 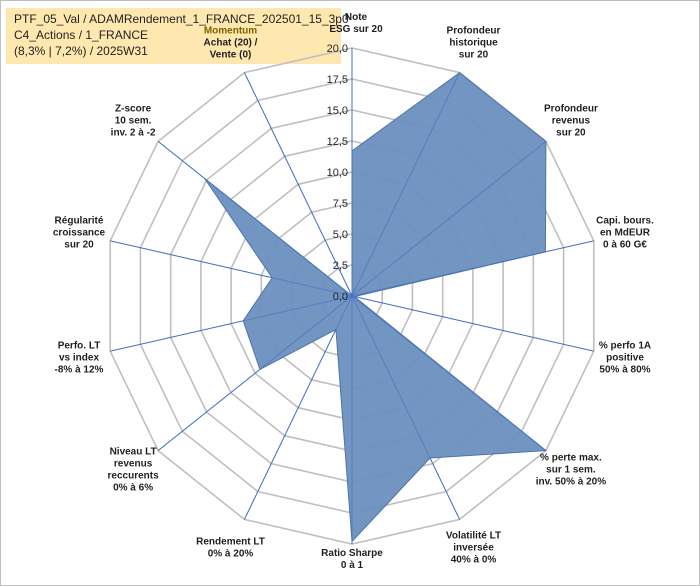 What do you see at coordinates (337, 49) in the screenshot?
I see `tick-label-8: 20,0` at bounding box center [337, 49].